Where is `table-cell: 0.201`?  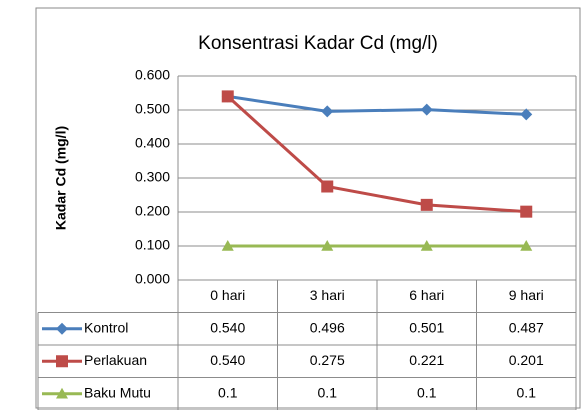 table-cell: 0.201 is located at coordinates (526, 360).